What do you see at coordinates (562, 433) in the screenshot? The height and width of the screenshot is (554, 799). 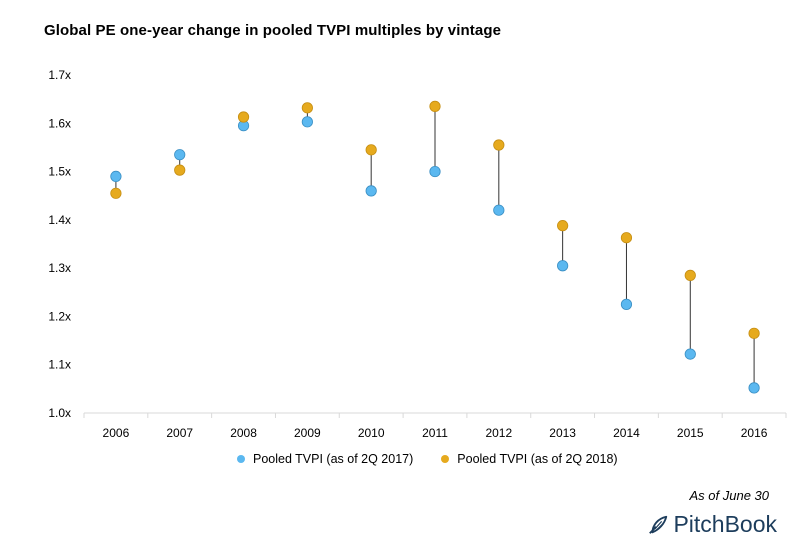 I see `x-tick-label: 2013` at bounding box center [562, 433].